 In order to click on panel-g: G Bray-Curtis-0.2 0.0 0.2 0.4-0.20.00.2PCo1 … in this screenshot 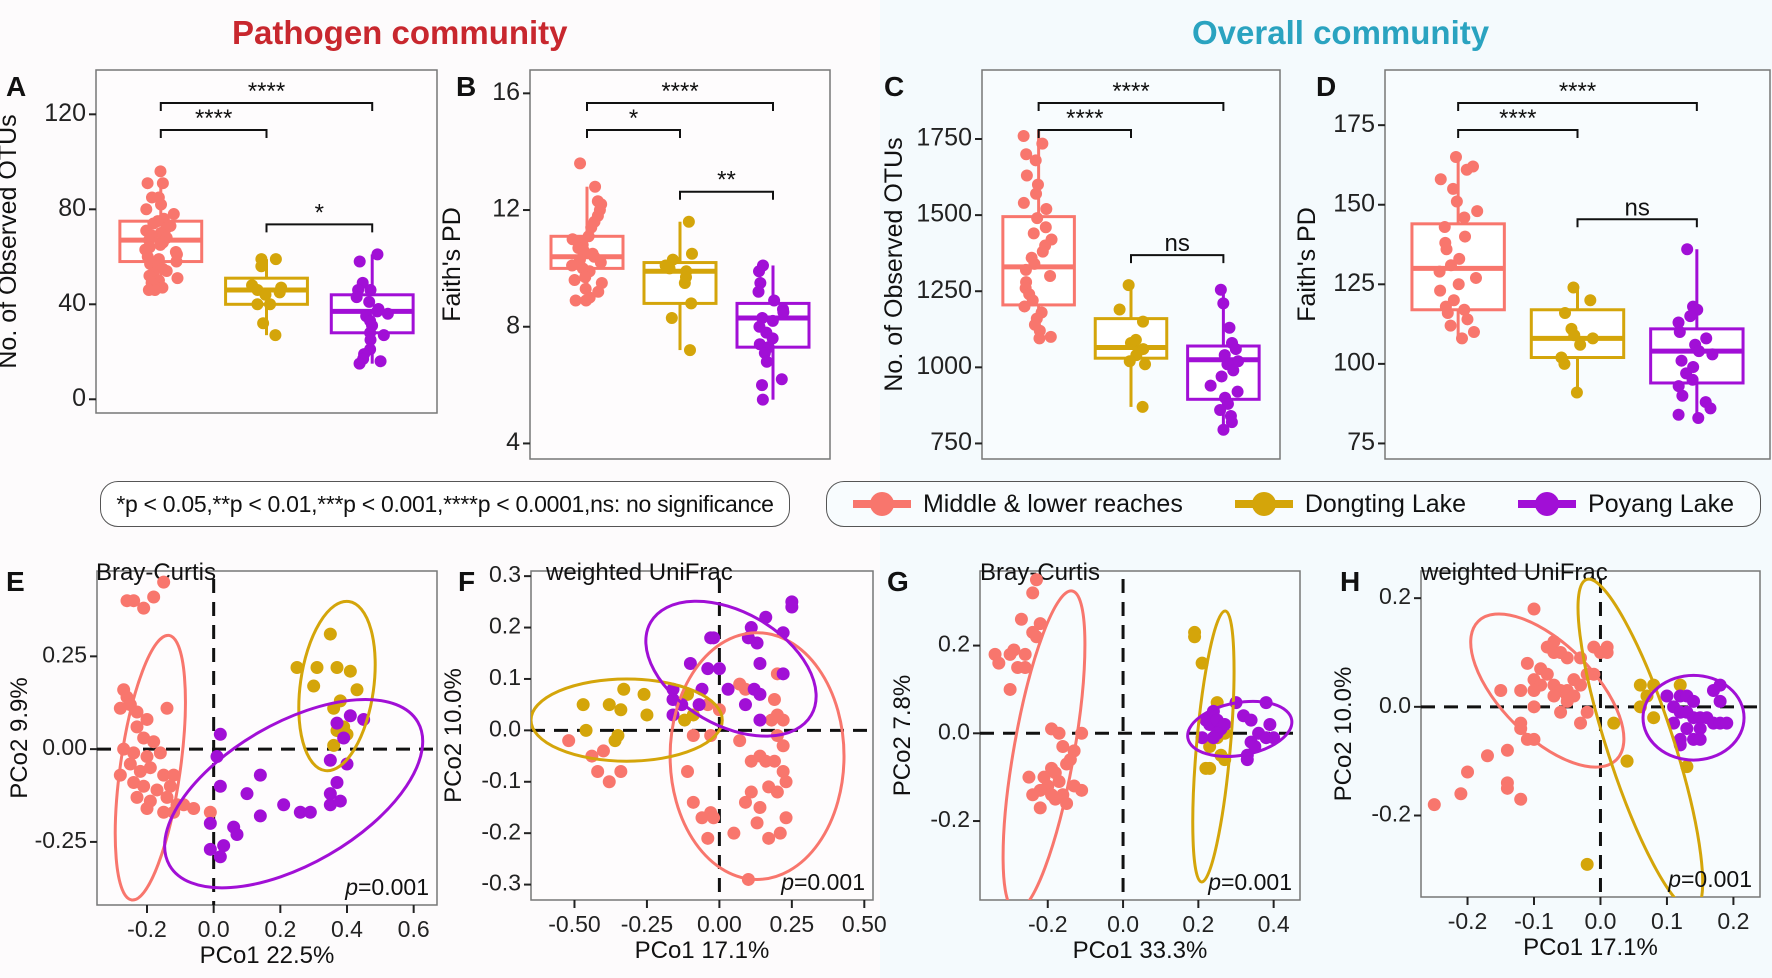, I will do `click(1094, 761)`.